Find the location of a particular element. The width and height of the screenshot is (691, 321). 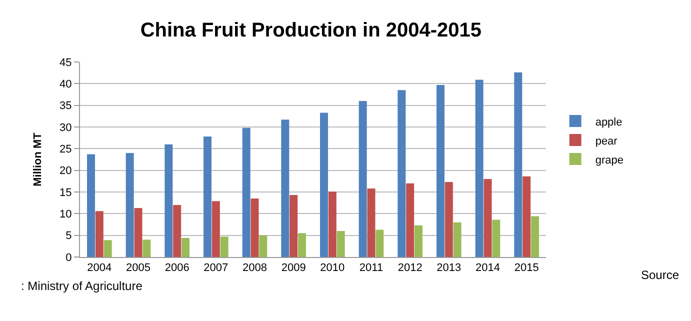

x-tick-label: 2009 is located at coordinates (293, 268).